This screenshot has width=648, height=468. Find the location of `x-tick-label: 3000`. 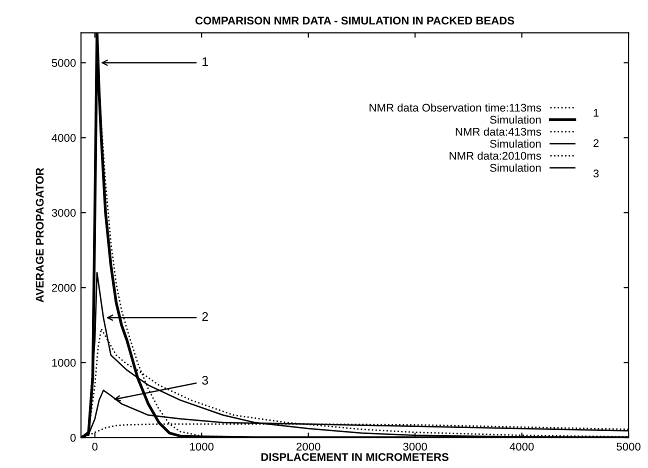

x-tick-label: 3000 is located at coordinates (415, 446).